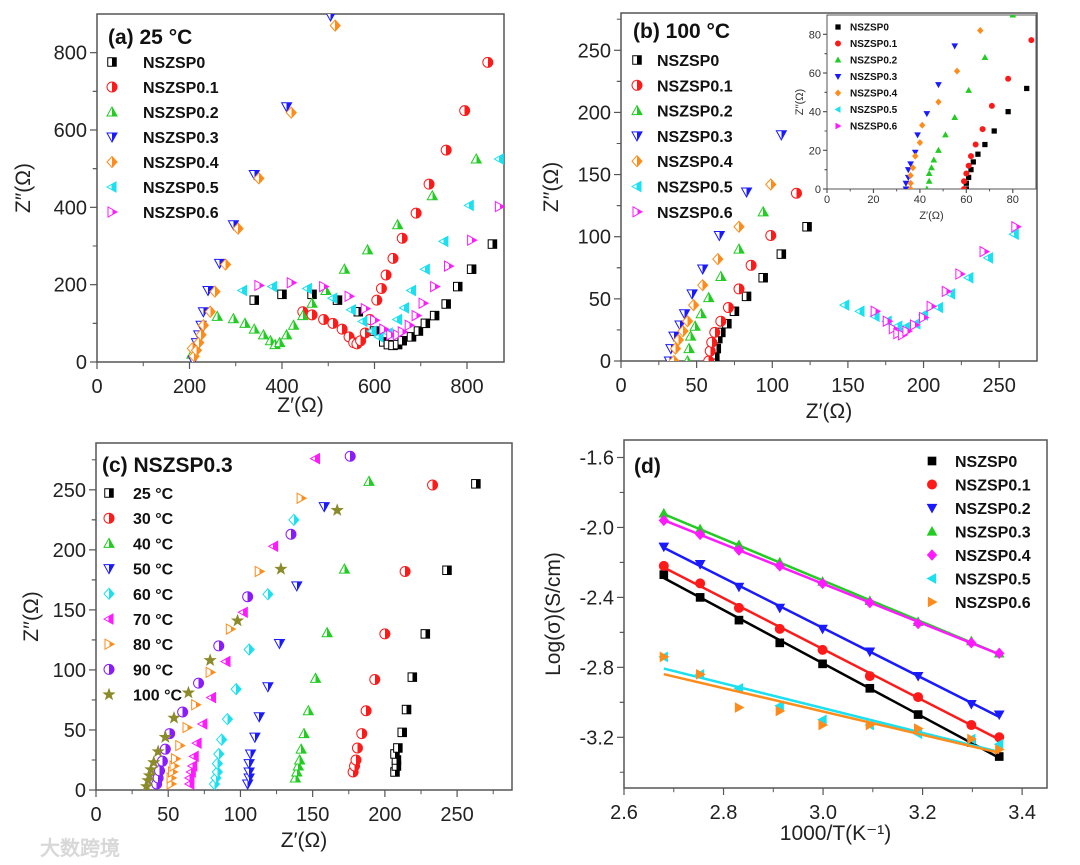  Describe the element at coordinates (344, 188) in the screenshot. I see `plot-area` at that location.